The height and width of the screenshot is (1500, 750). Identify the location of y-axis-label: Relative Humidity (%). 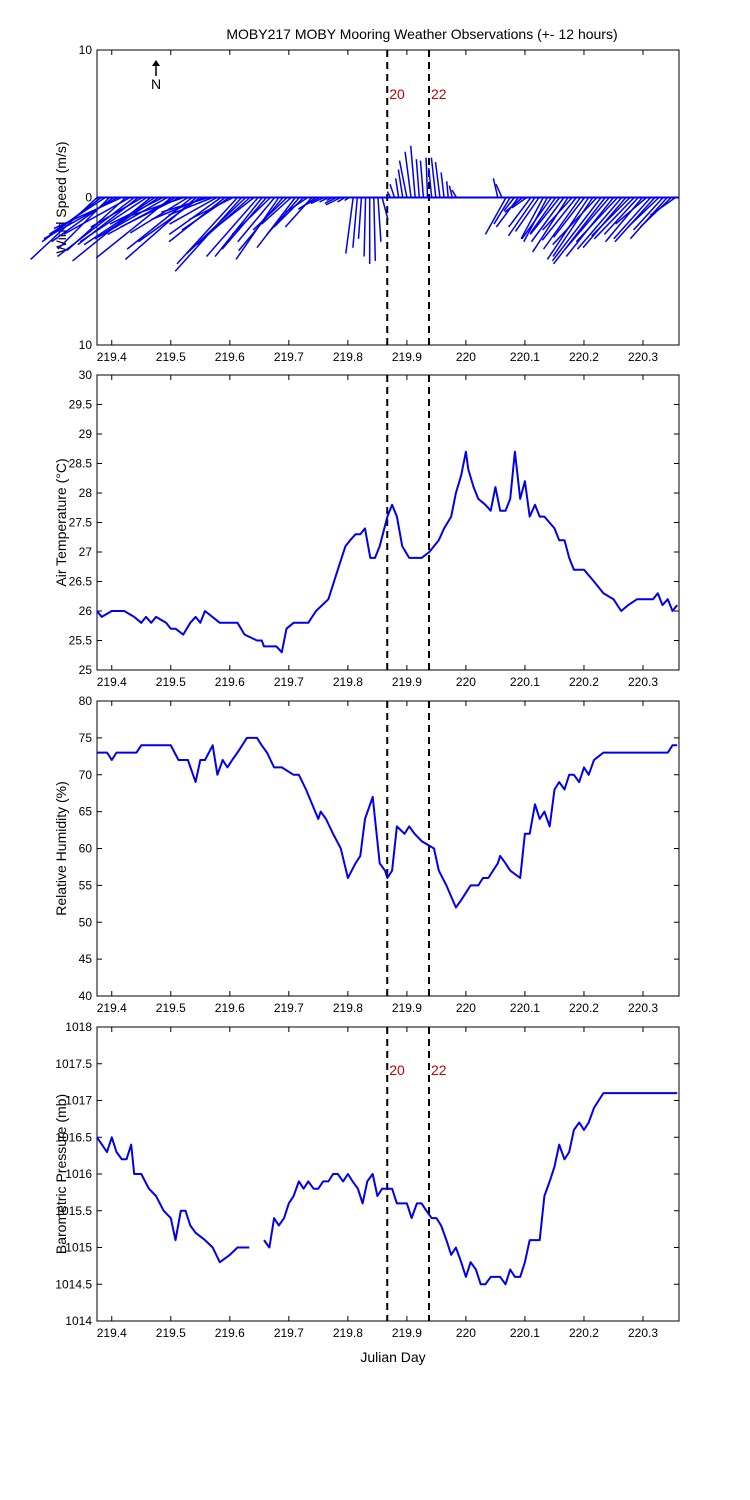
(61, 848).